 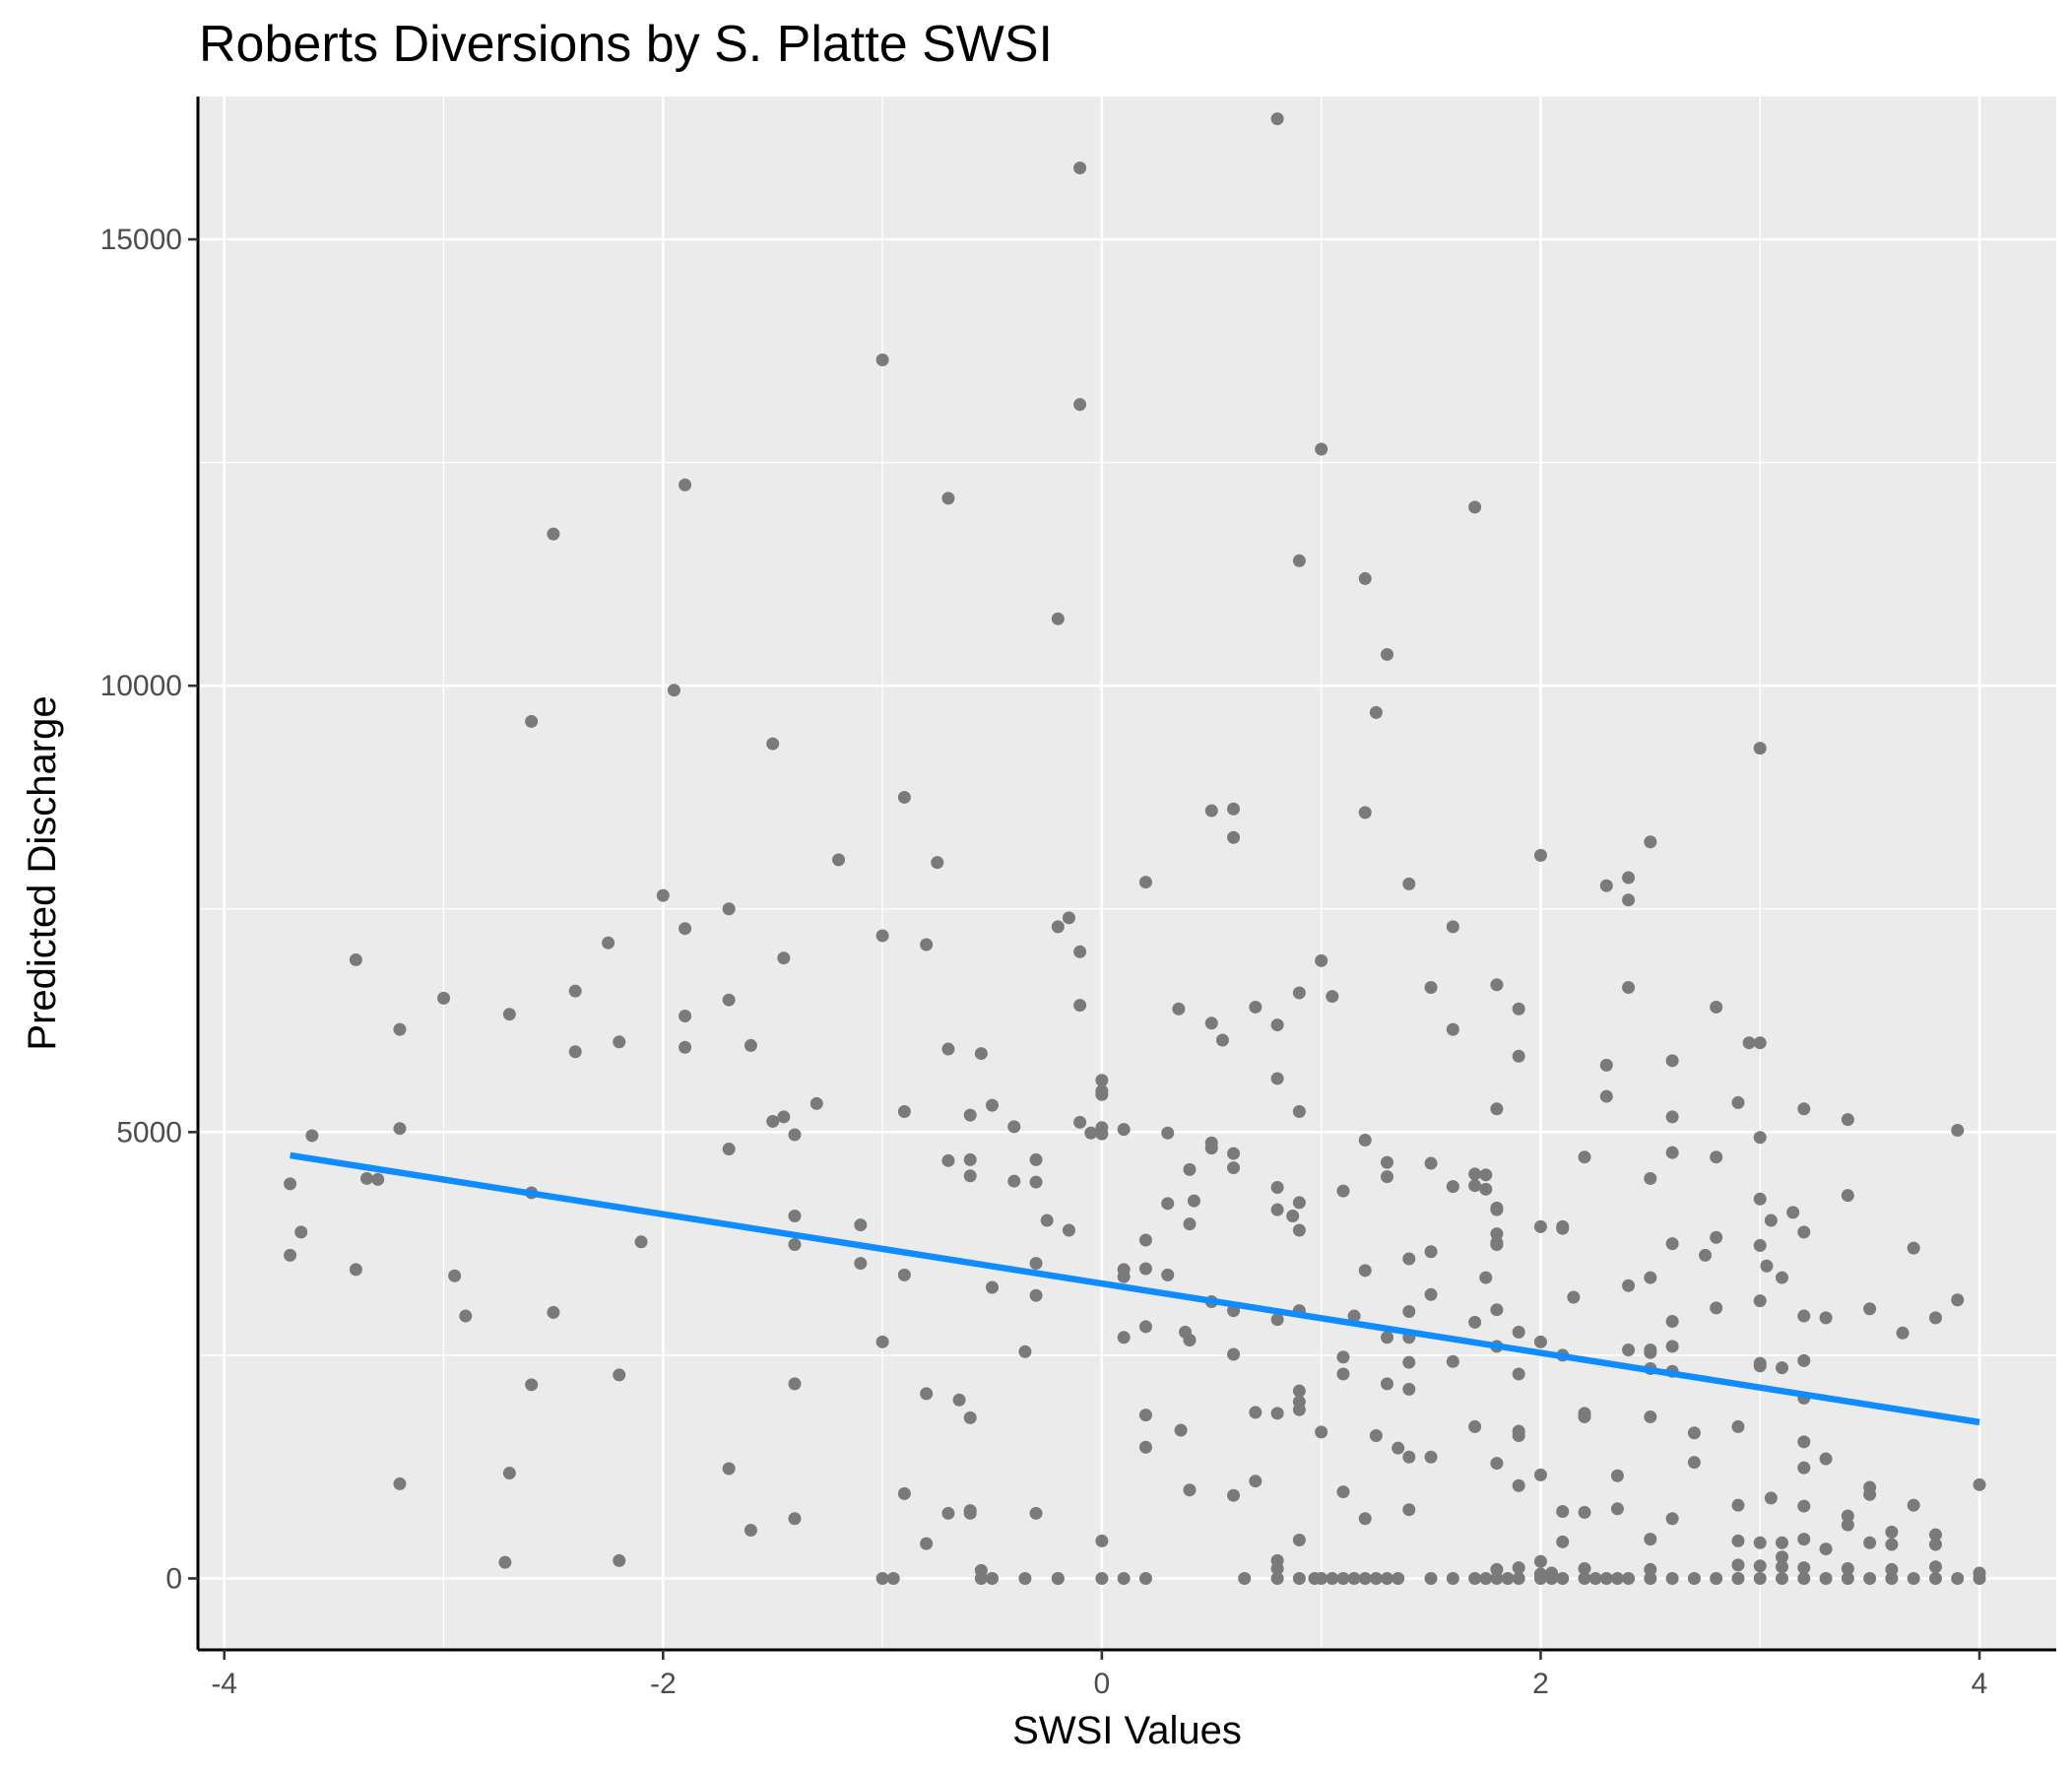 I want to click on y-axis-title: Predicted Discharge, so click(x=42, y=872).